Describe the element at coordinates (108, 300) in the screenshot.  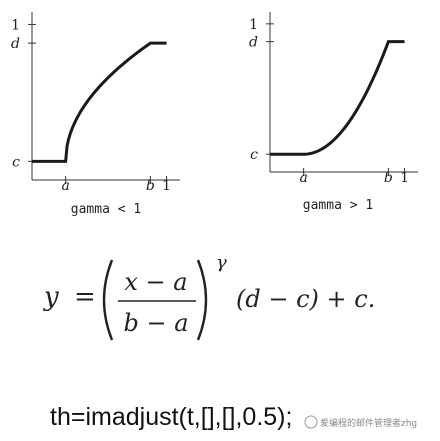
I see `left-big-paren` at that location.